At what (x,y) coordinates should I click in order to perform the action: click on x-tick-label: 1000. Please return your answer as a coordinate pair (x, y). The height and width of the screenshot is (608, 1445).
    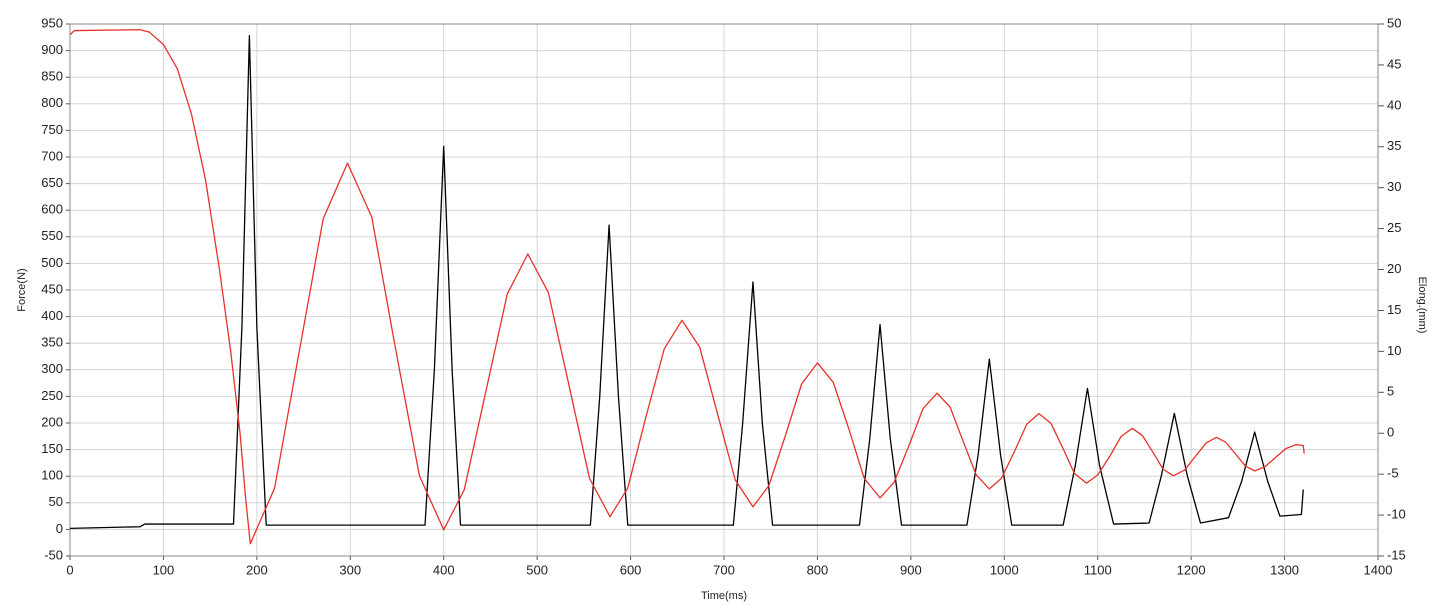
    Looking at the image, I should click on (1004, 569).